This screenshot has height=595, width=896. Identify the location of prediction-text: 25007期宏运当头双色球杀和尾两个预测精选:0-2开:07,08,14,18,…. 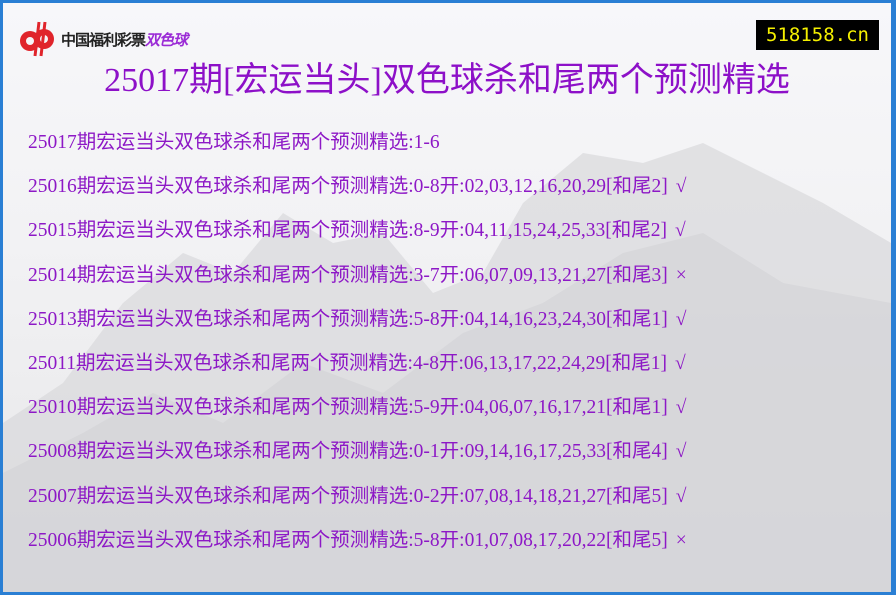
(348, 496).